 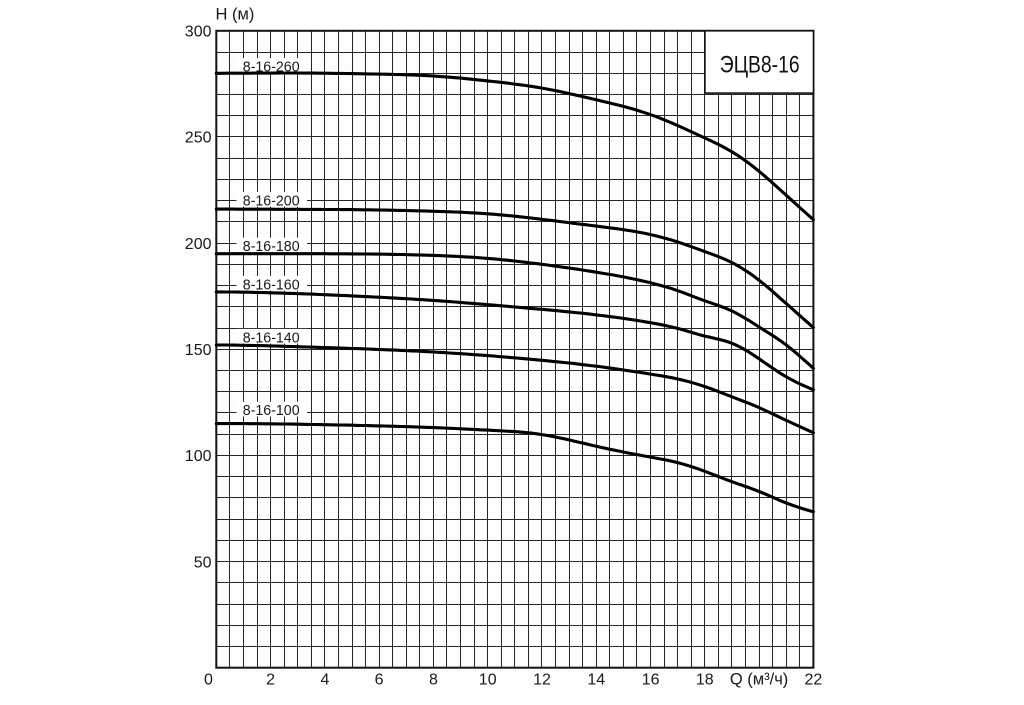 What do you see at coordinates (198, 350) in the screenshot?
I see `svg-text: 150` at bounding box center [198, 350].